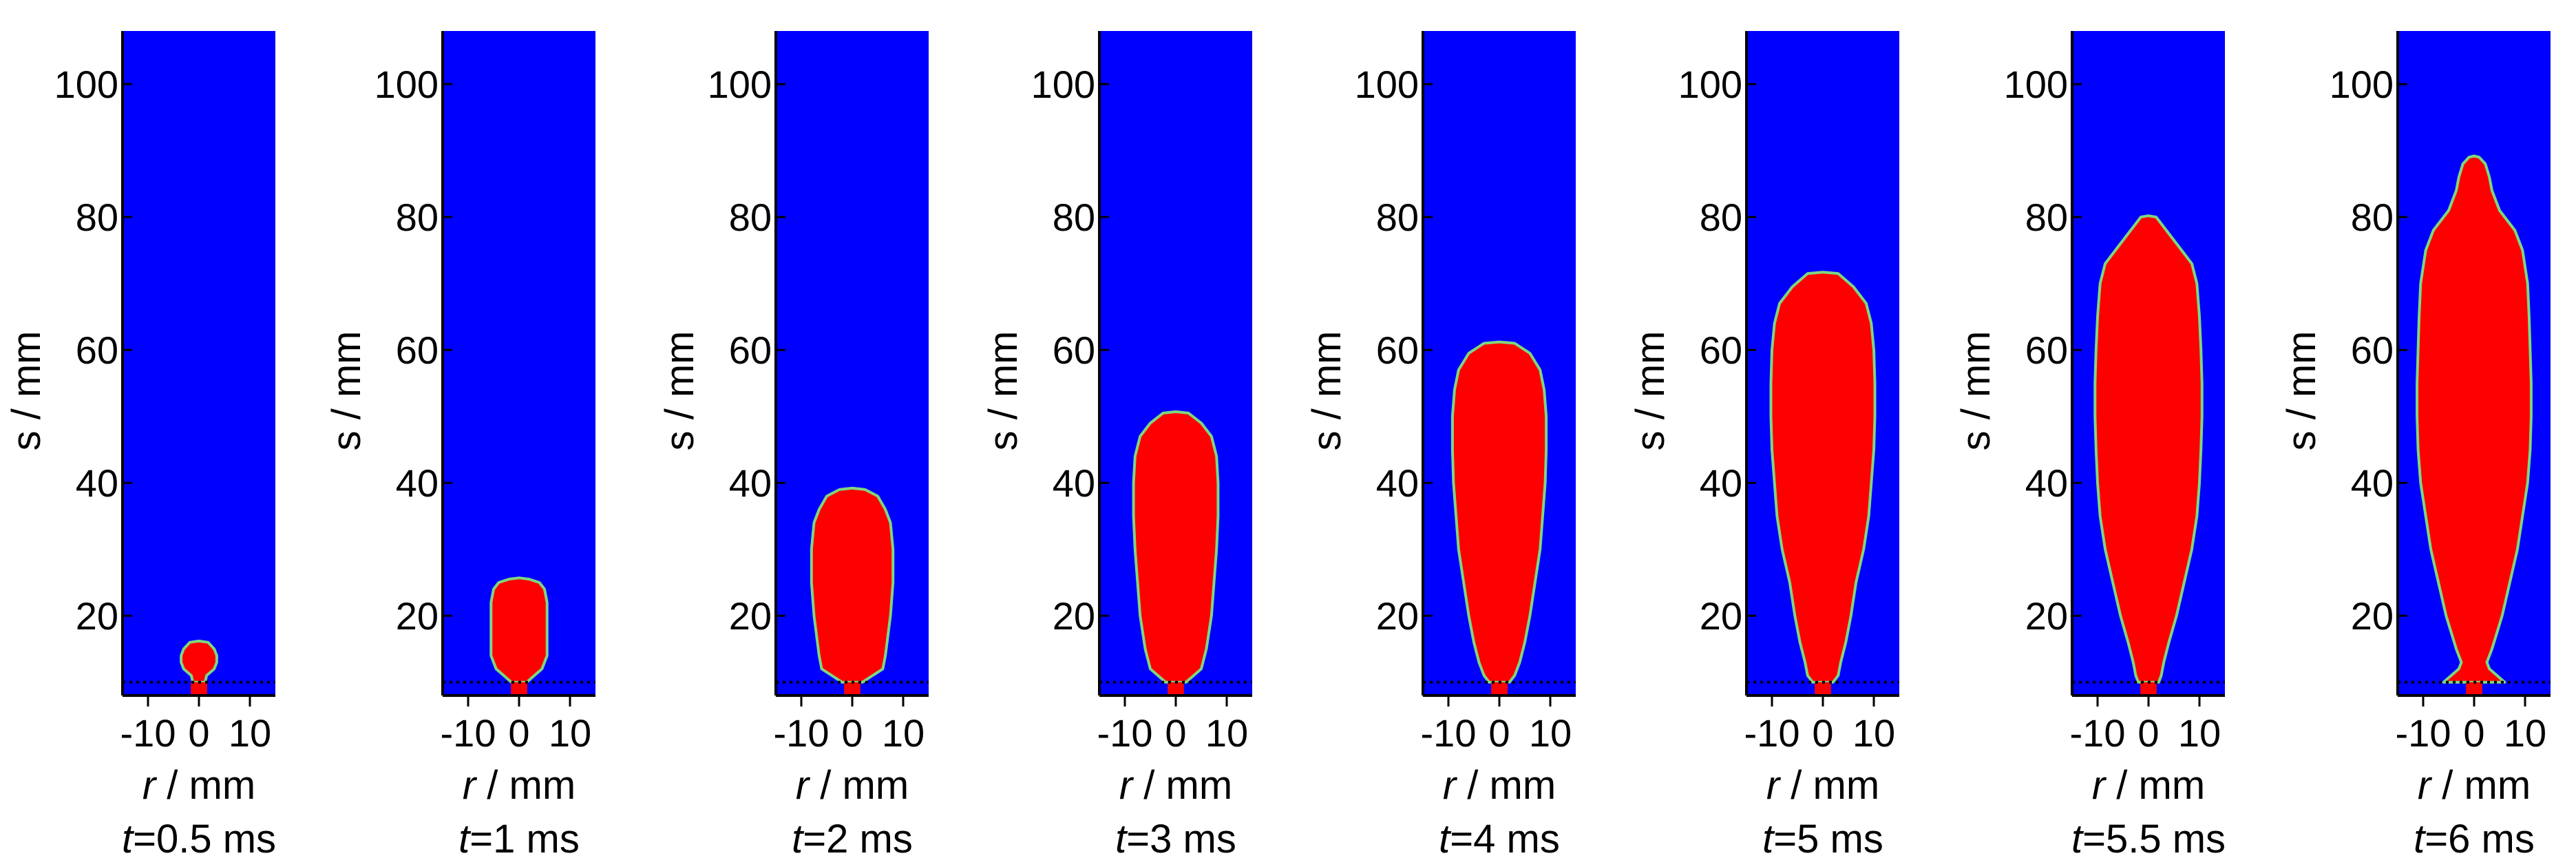  I want to click on time-value: =2 ms, so click(858, 837).